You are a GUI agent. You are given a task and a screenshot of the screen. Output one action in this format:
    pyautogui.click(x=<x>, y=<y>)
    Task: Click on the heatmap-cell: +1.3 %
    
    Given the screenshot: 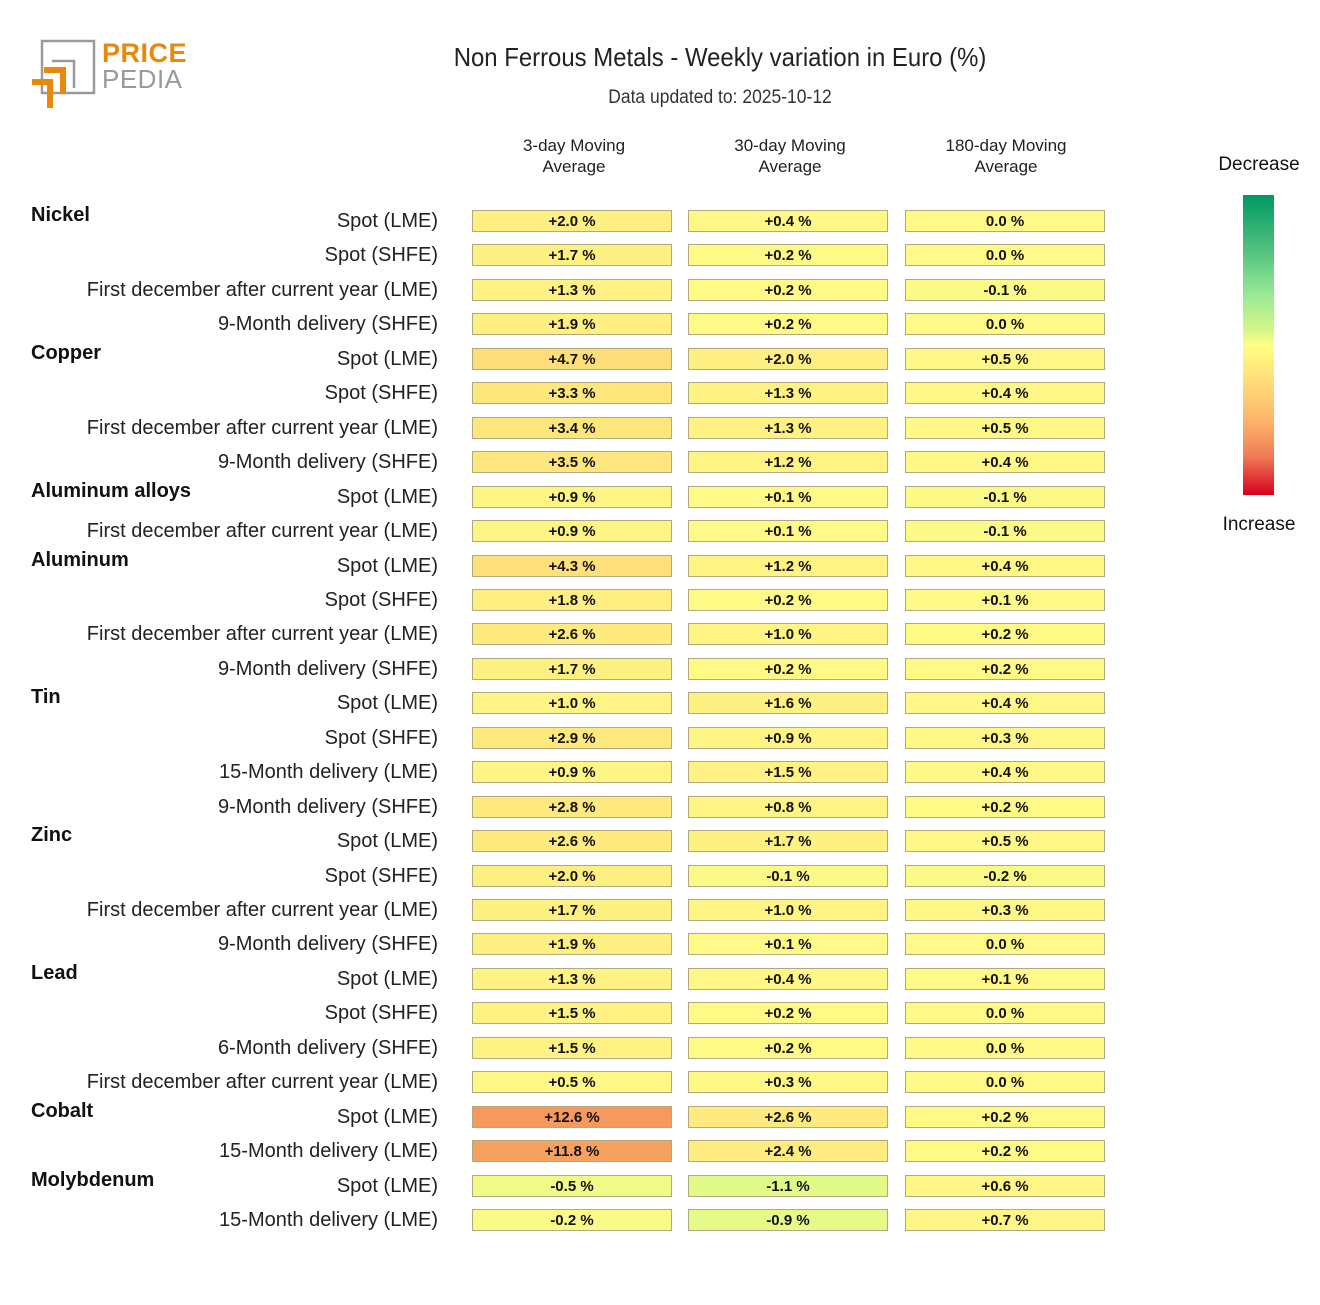 What is the action you would take?
    pyautogui.click(x=572, y=289)
    